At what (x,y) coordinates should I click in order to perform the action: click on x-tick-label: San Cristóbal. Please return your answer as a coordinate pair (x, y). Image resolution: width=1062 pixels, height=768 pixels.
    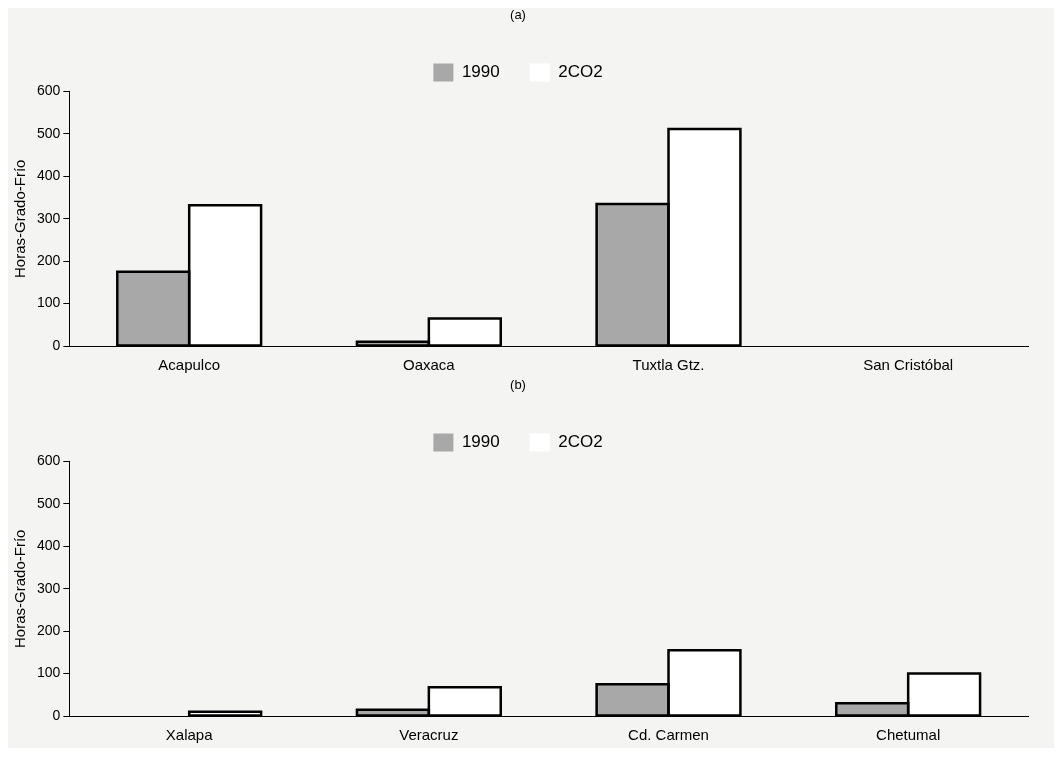
    Looking at the image, I should click on (908, 365).